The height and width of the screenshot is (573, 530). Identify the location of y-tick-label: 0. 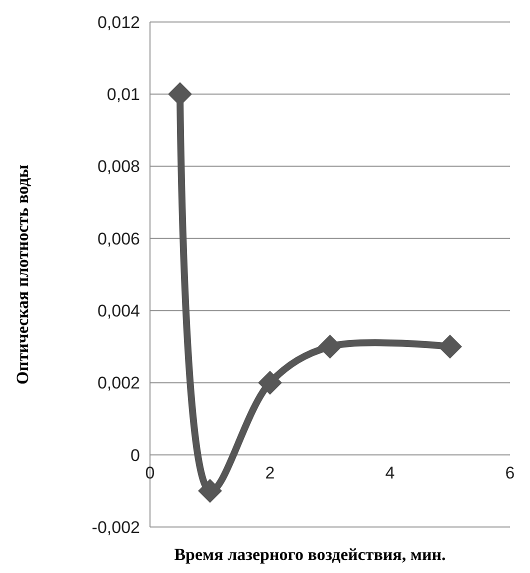
(135, 455).